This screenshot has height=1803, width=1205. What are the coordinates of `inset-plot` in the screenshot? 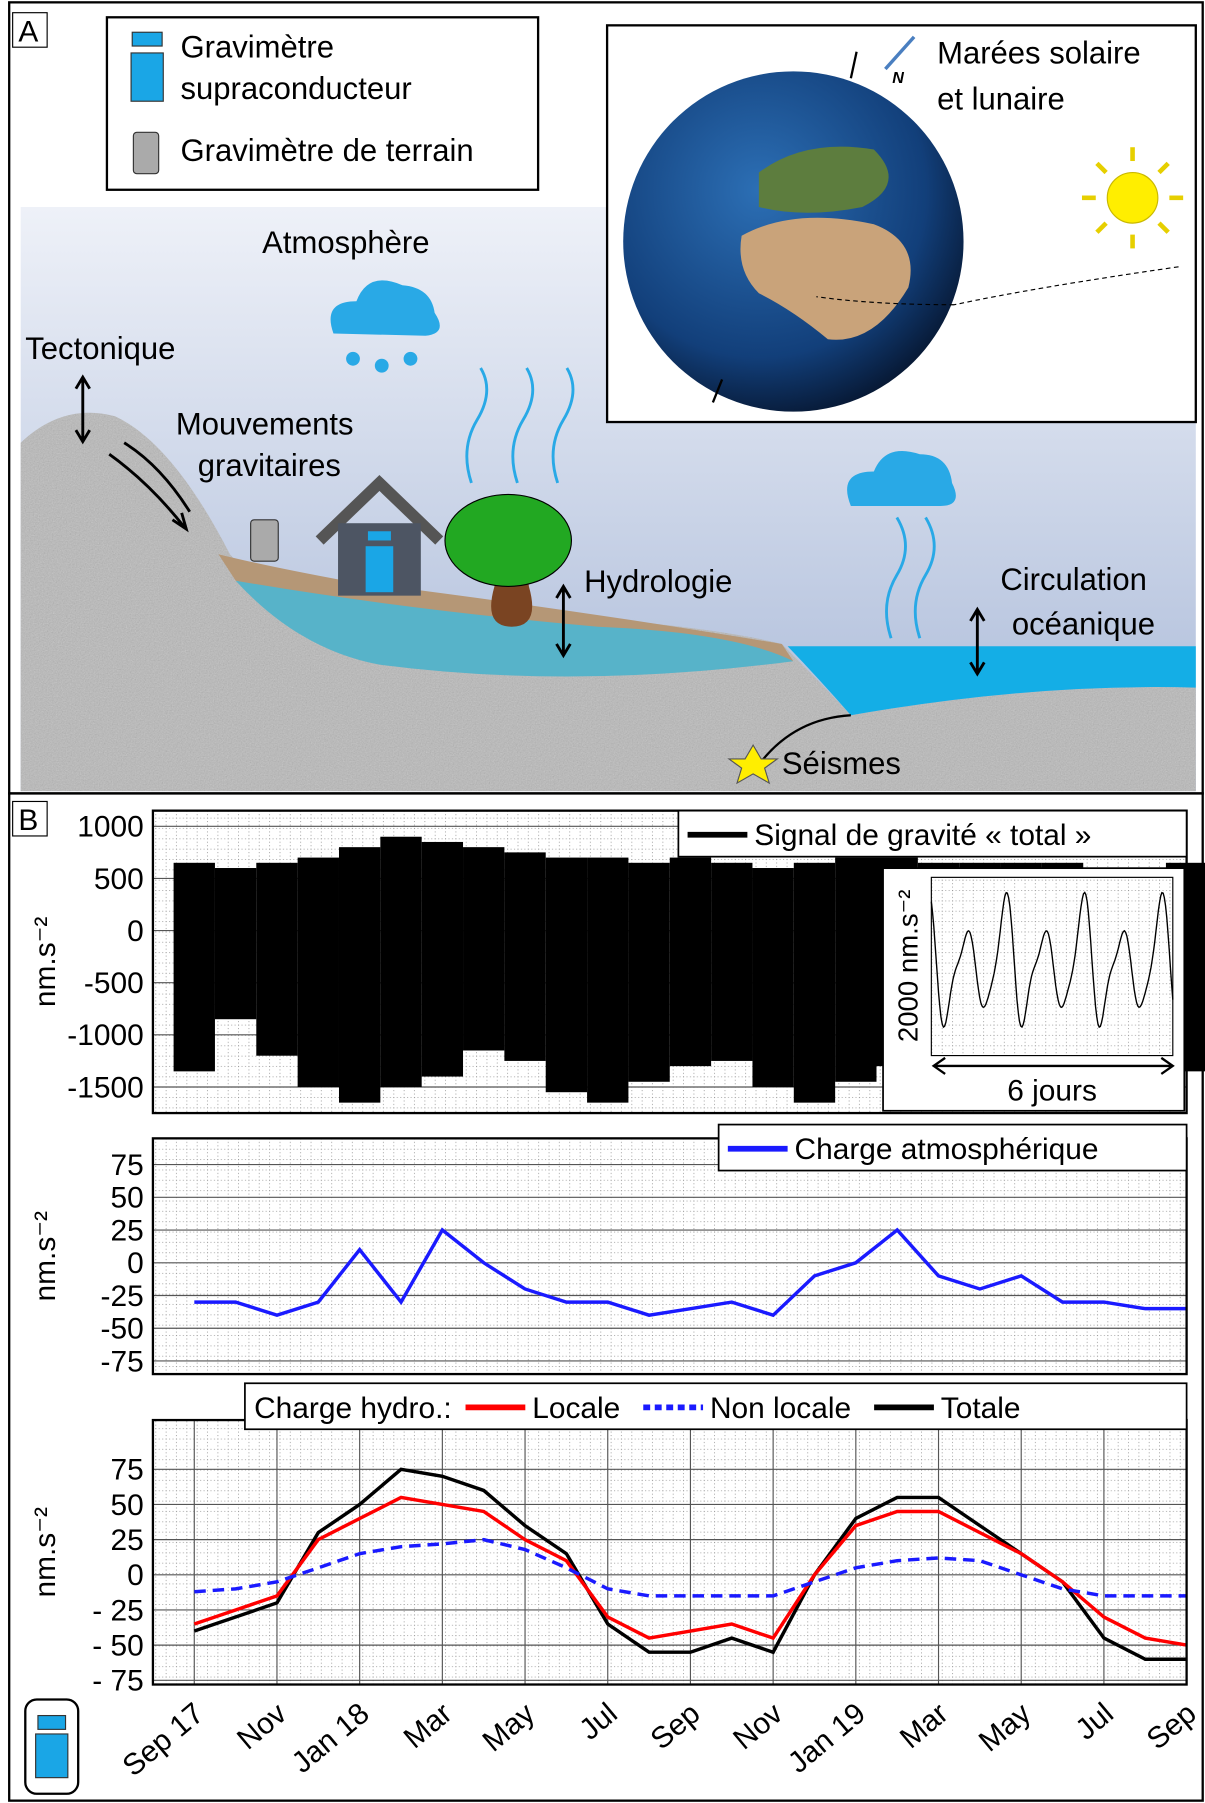 It's located at (1052, 966).